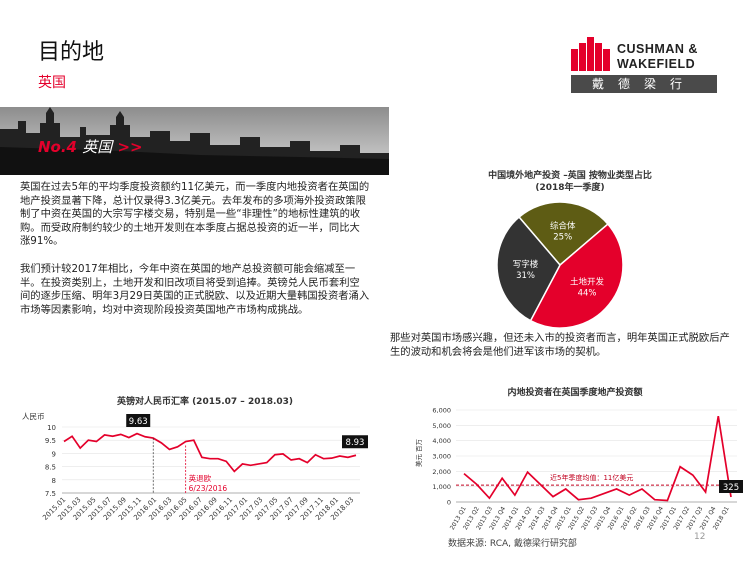 The width and height of the screenshot is (750, 563). What do you see at coordinates (570, 188) in the screenshot?
I see `pie-chart-subtitle: (2018年一季度)` at bounding box center [570, 188].